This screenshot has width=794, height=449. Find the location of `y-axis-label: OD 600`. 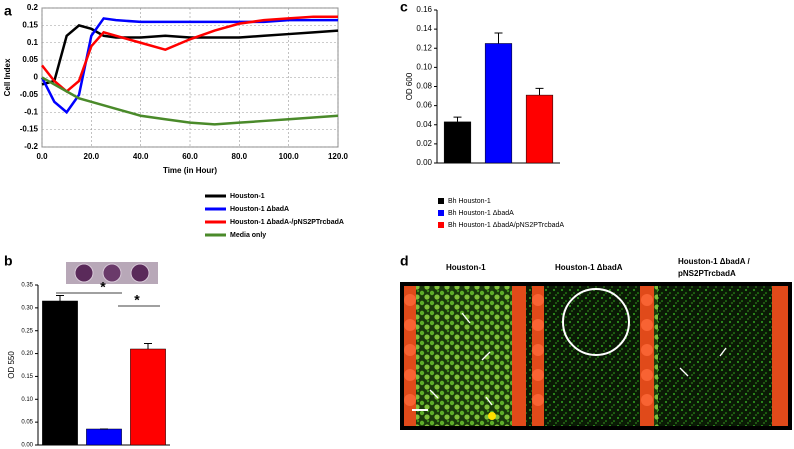

y-axis-label: OD 600 is located at coordinates (409, 86).